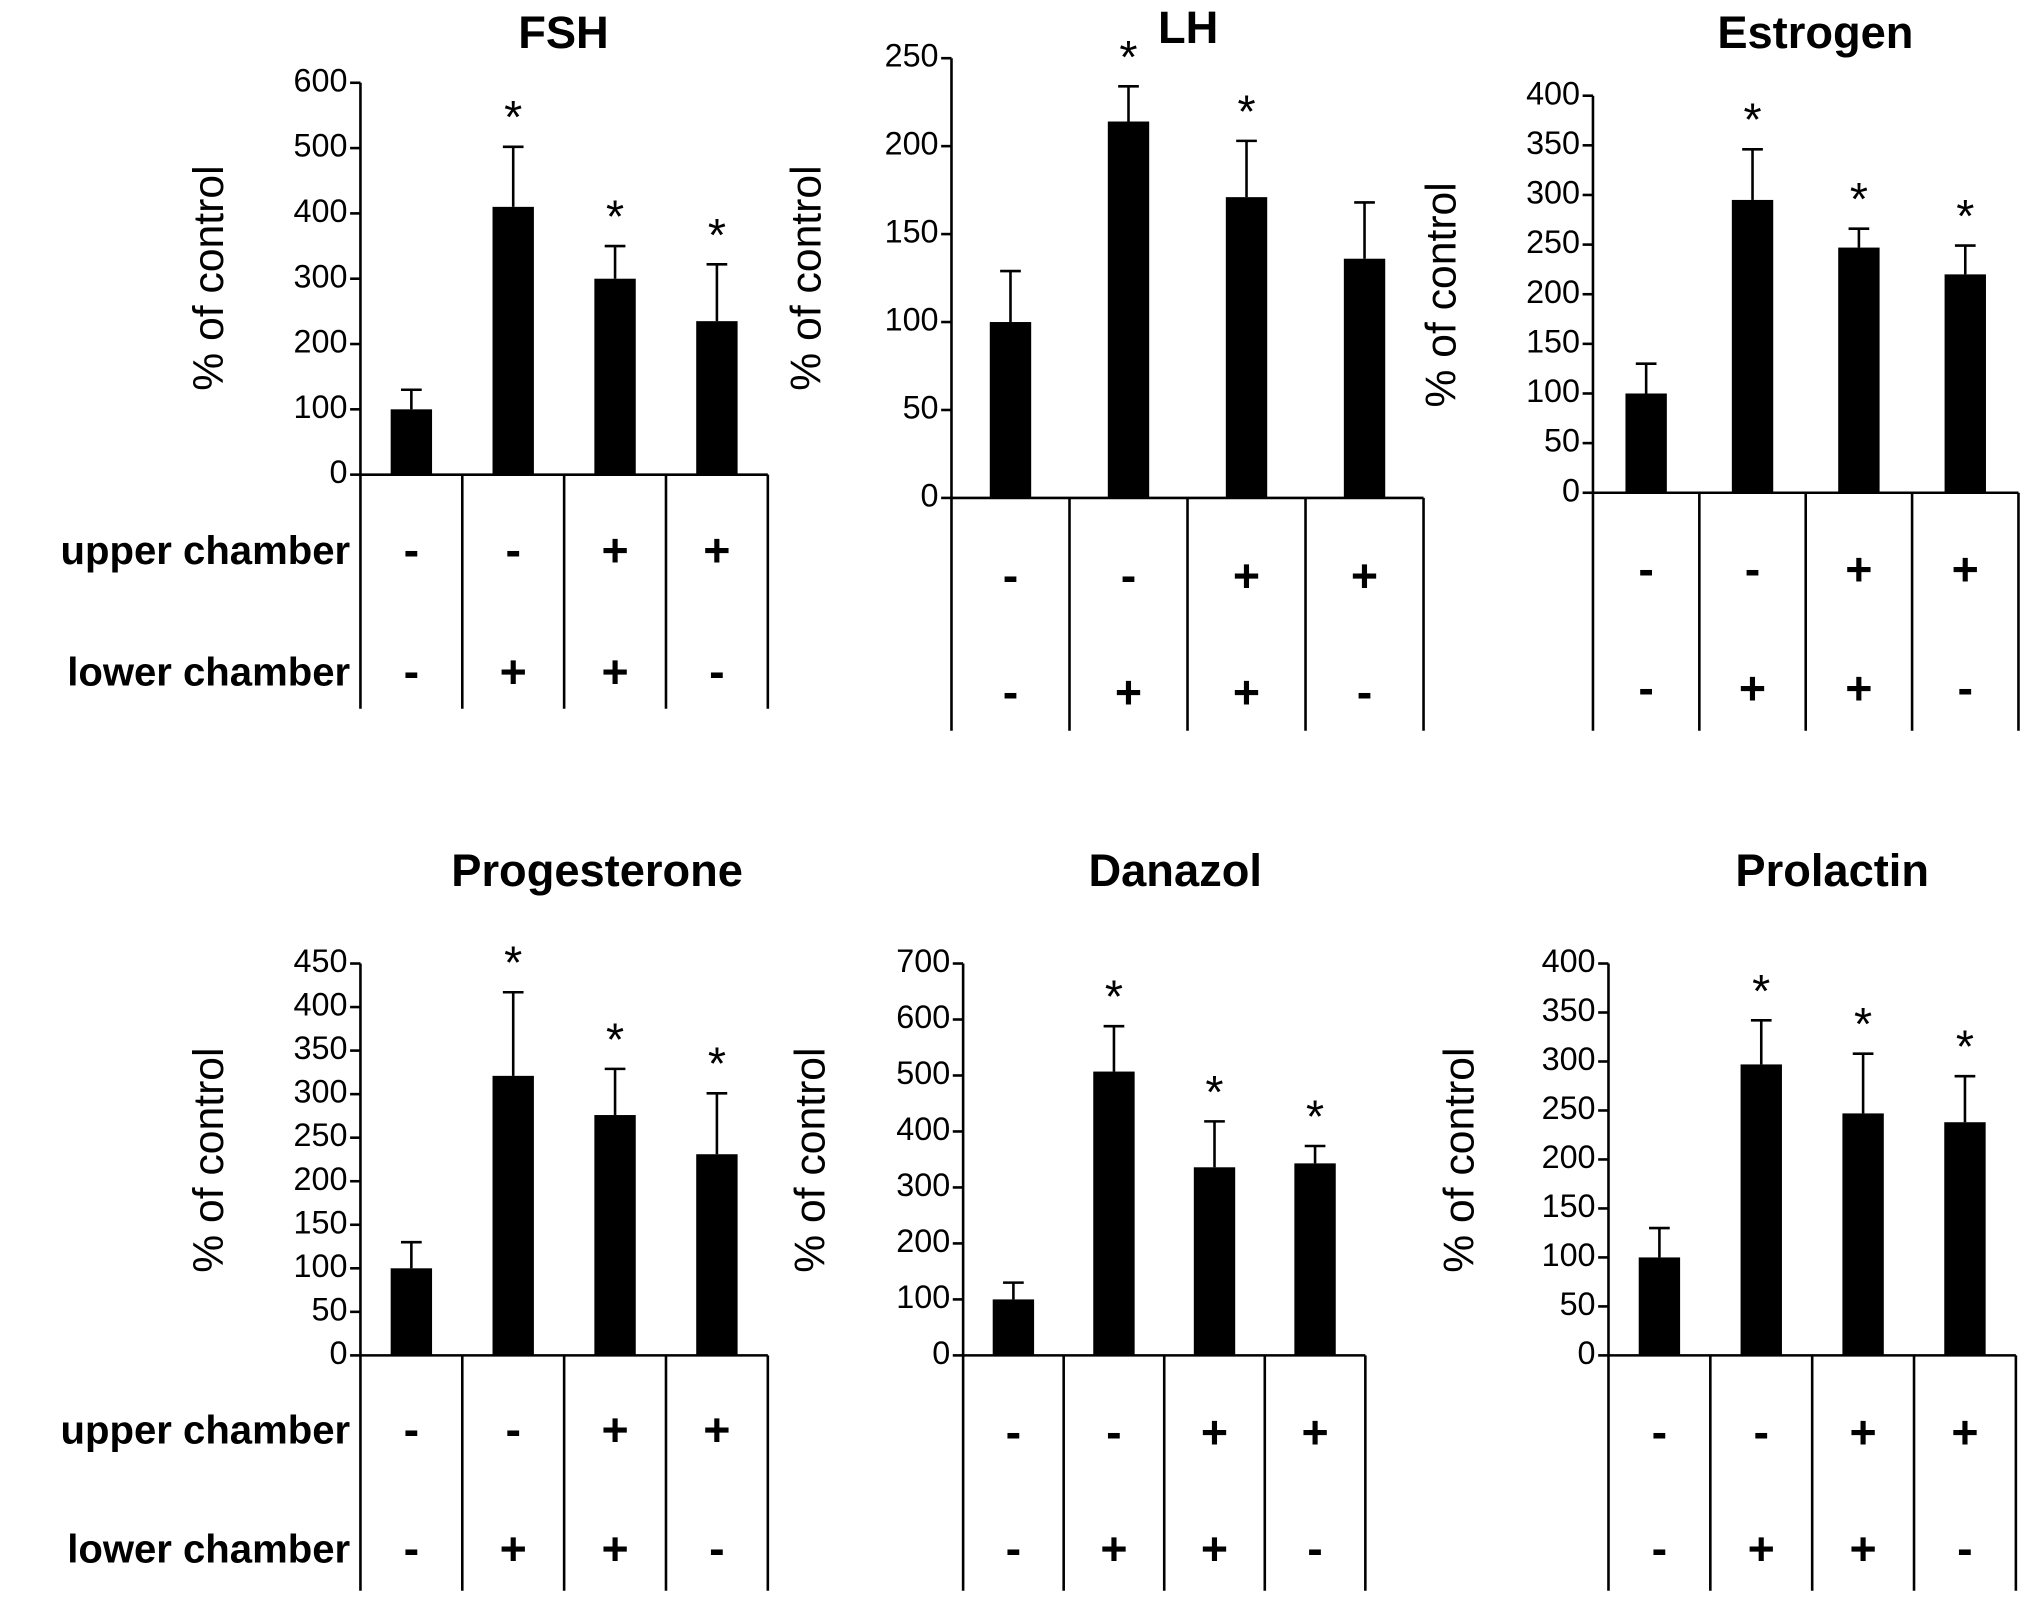  I want to click on y-tick-label: 500, so click(321, 146).